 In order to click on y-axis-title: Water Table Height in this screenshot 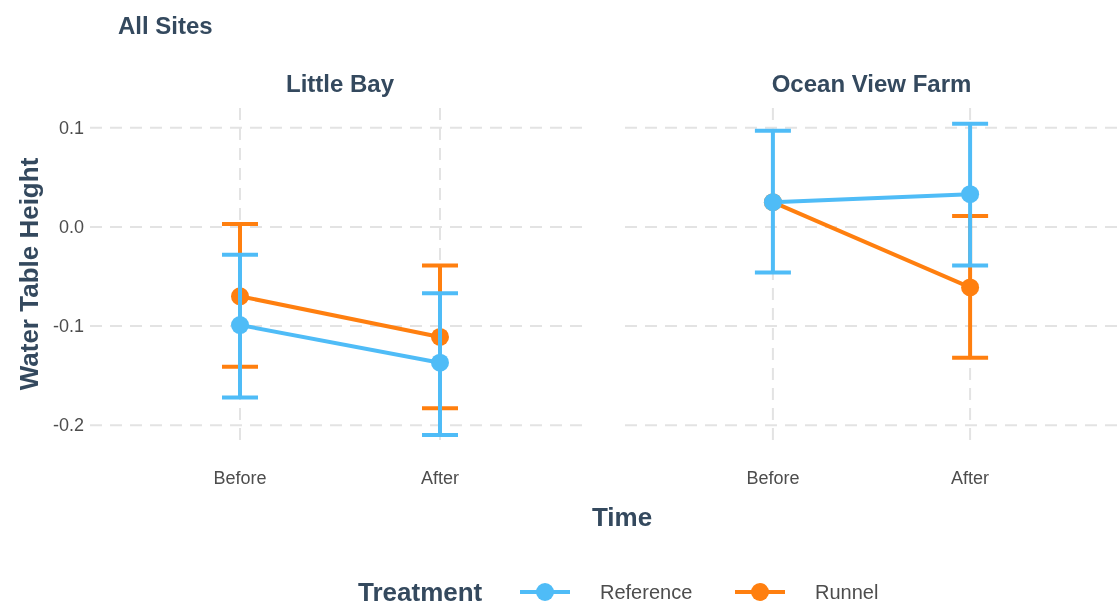, I will do `click(29, 274)`.